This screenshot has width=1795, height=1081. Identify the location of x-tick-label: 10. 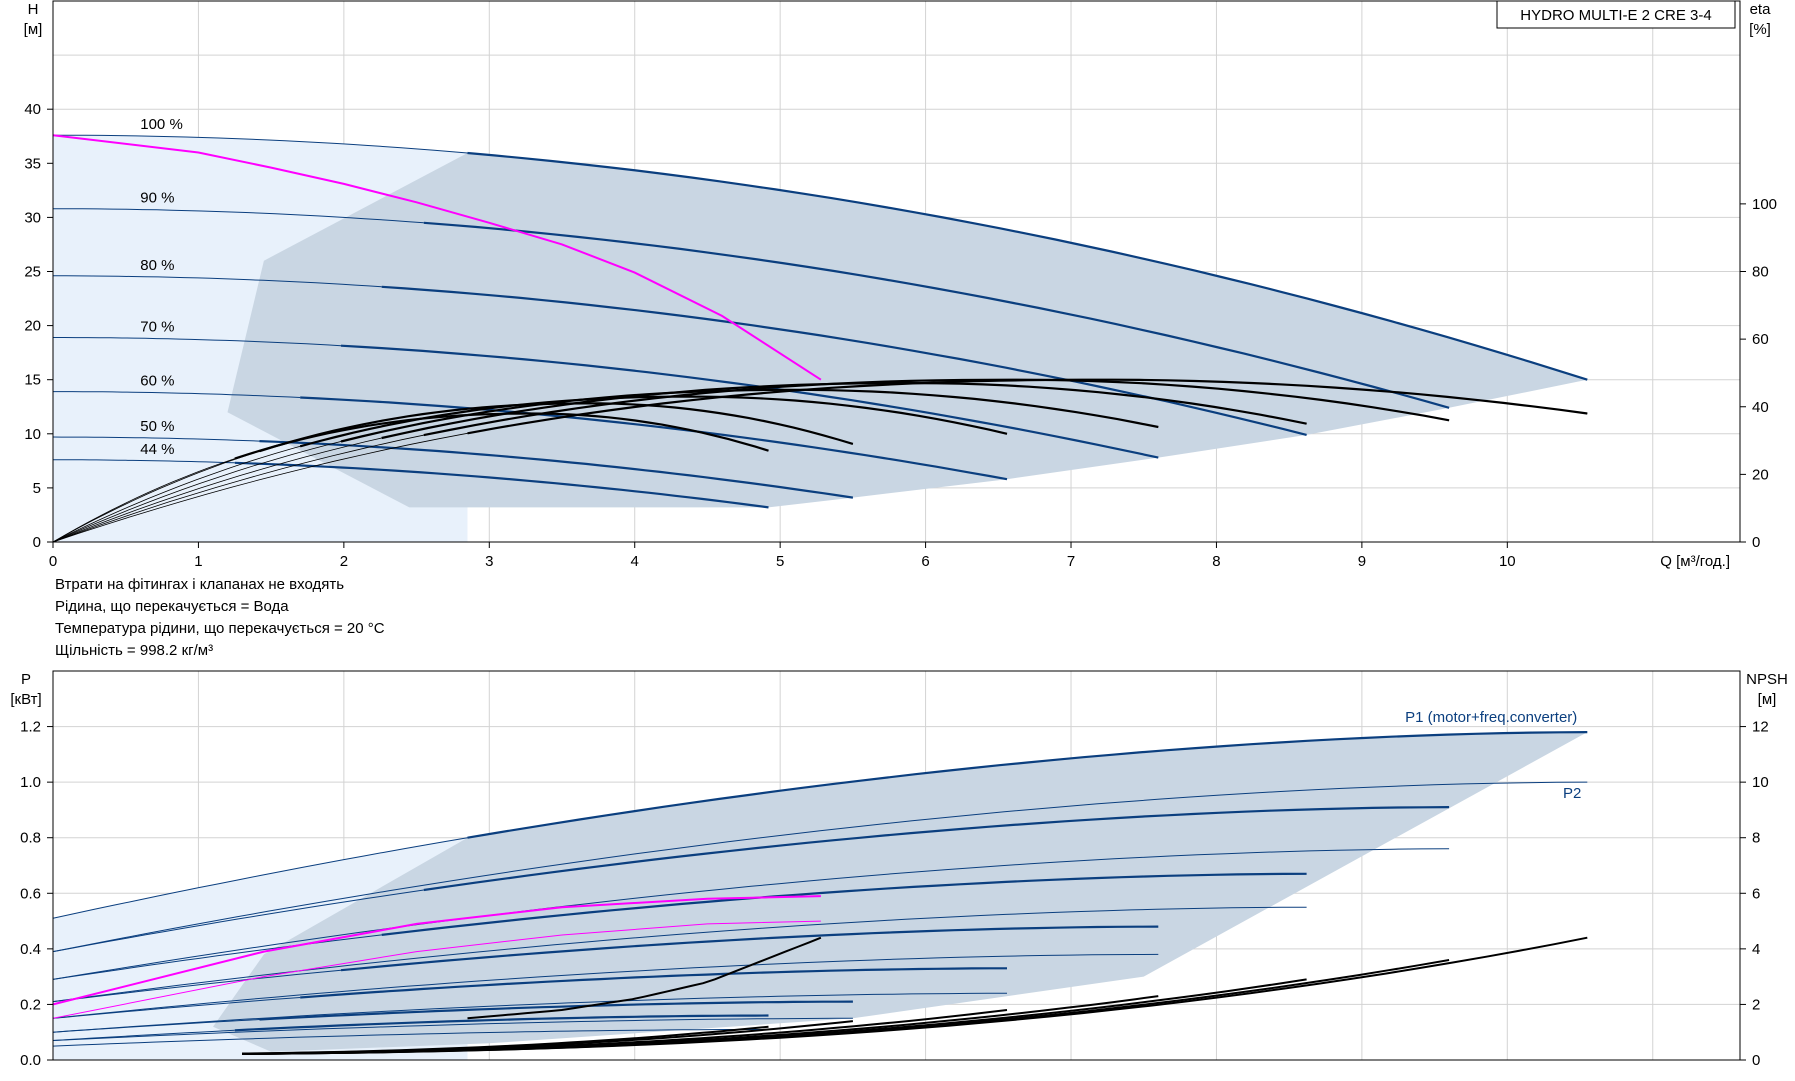
(1507, 561).